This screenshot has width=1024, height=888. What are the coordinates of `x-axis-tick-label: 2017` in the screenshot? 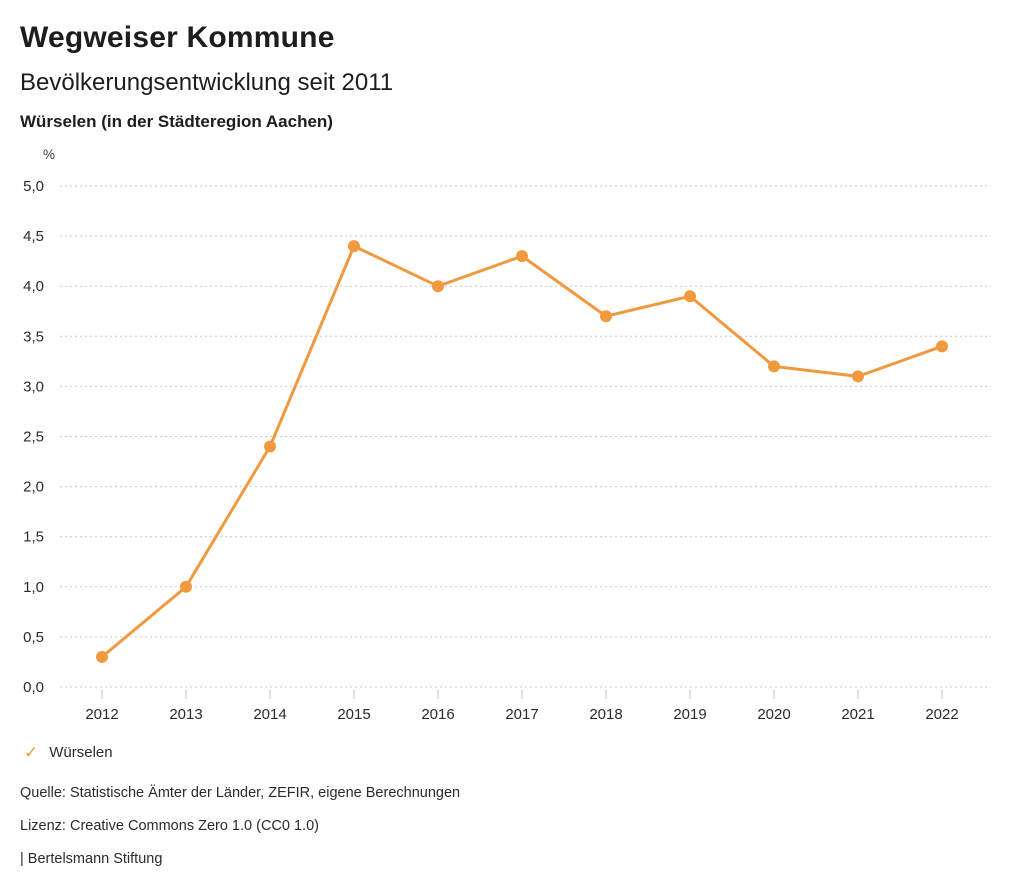 It's located at (521, 714).